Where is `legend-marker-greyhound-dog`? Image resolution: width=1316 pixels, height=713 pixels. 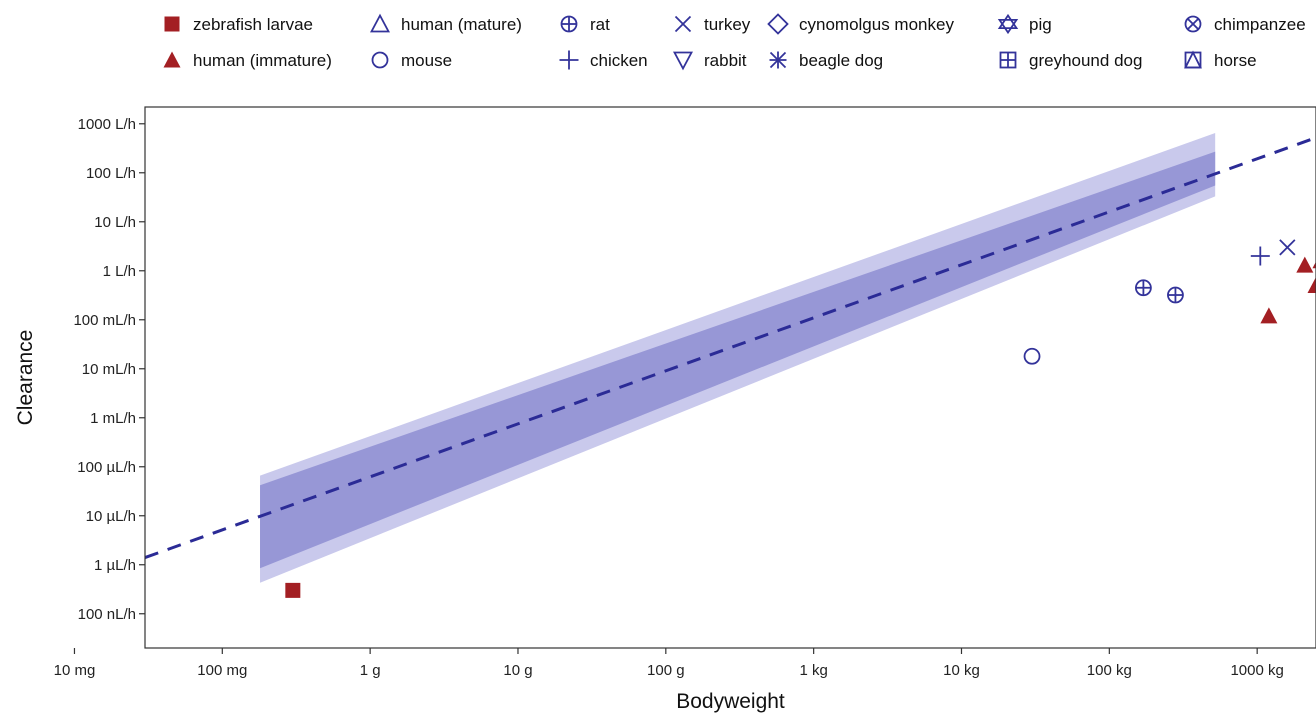 legend-marker-greyhound-dog is located at coordinates (1008, 60).